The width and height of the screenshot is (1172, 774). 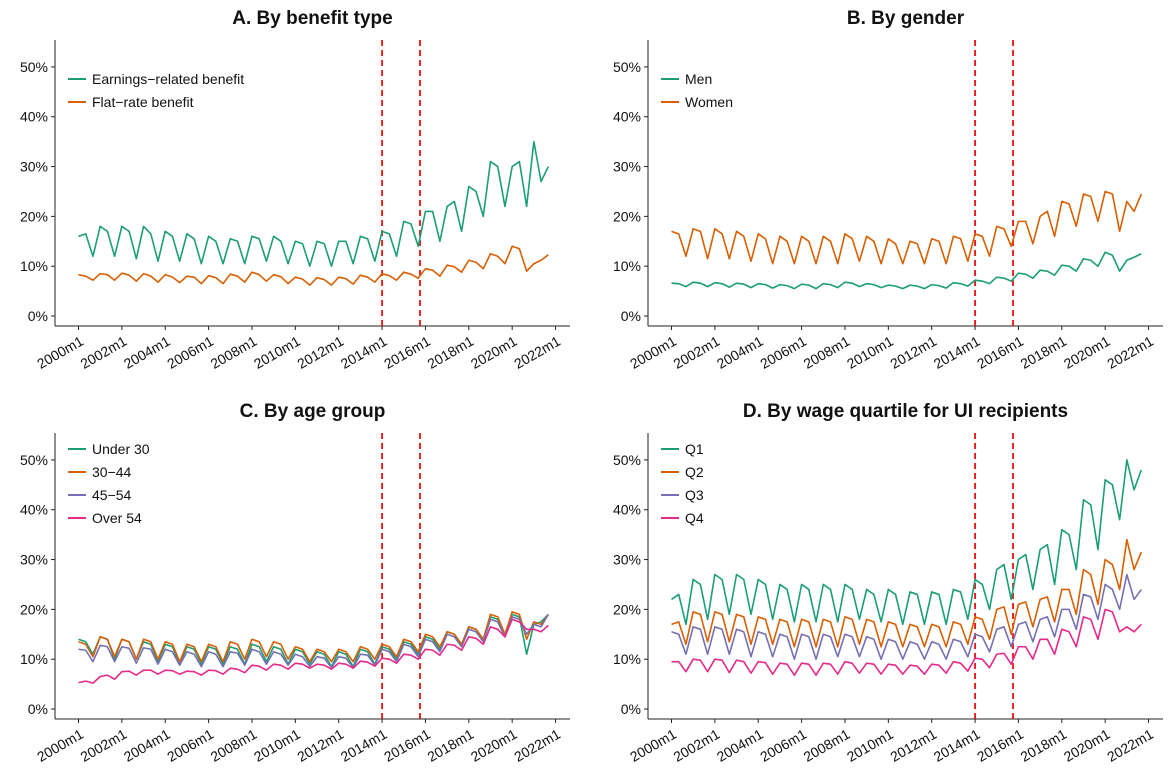 What do you see at coordinates (906, 18) in the screenshot?
I see `panel-title: B. By gender` at bounding box center [906, 18].